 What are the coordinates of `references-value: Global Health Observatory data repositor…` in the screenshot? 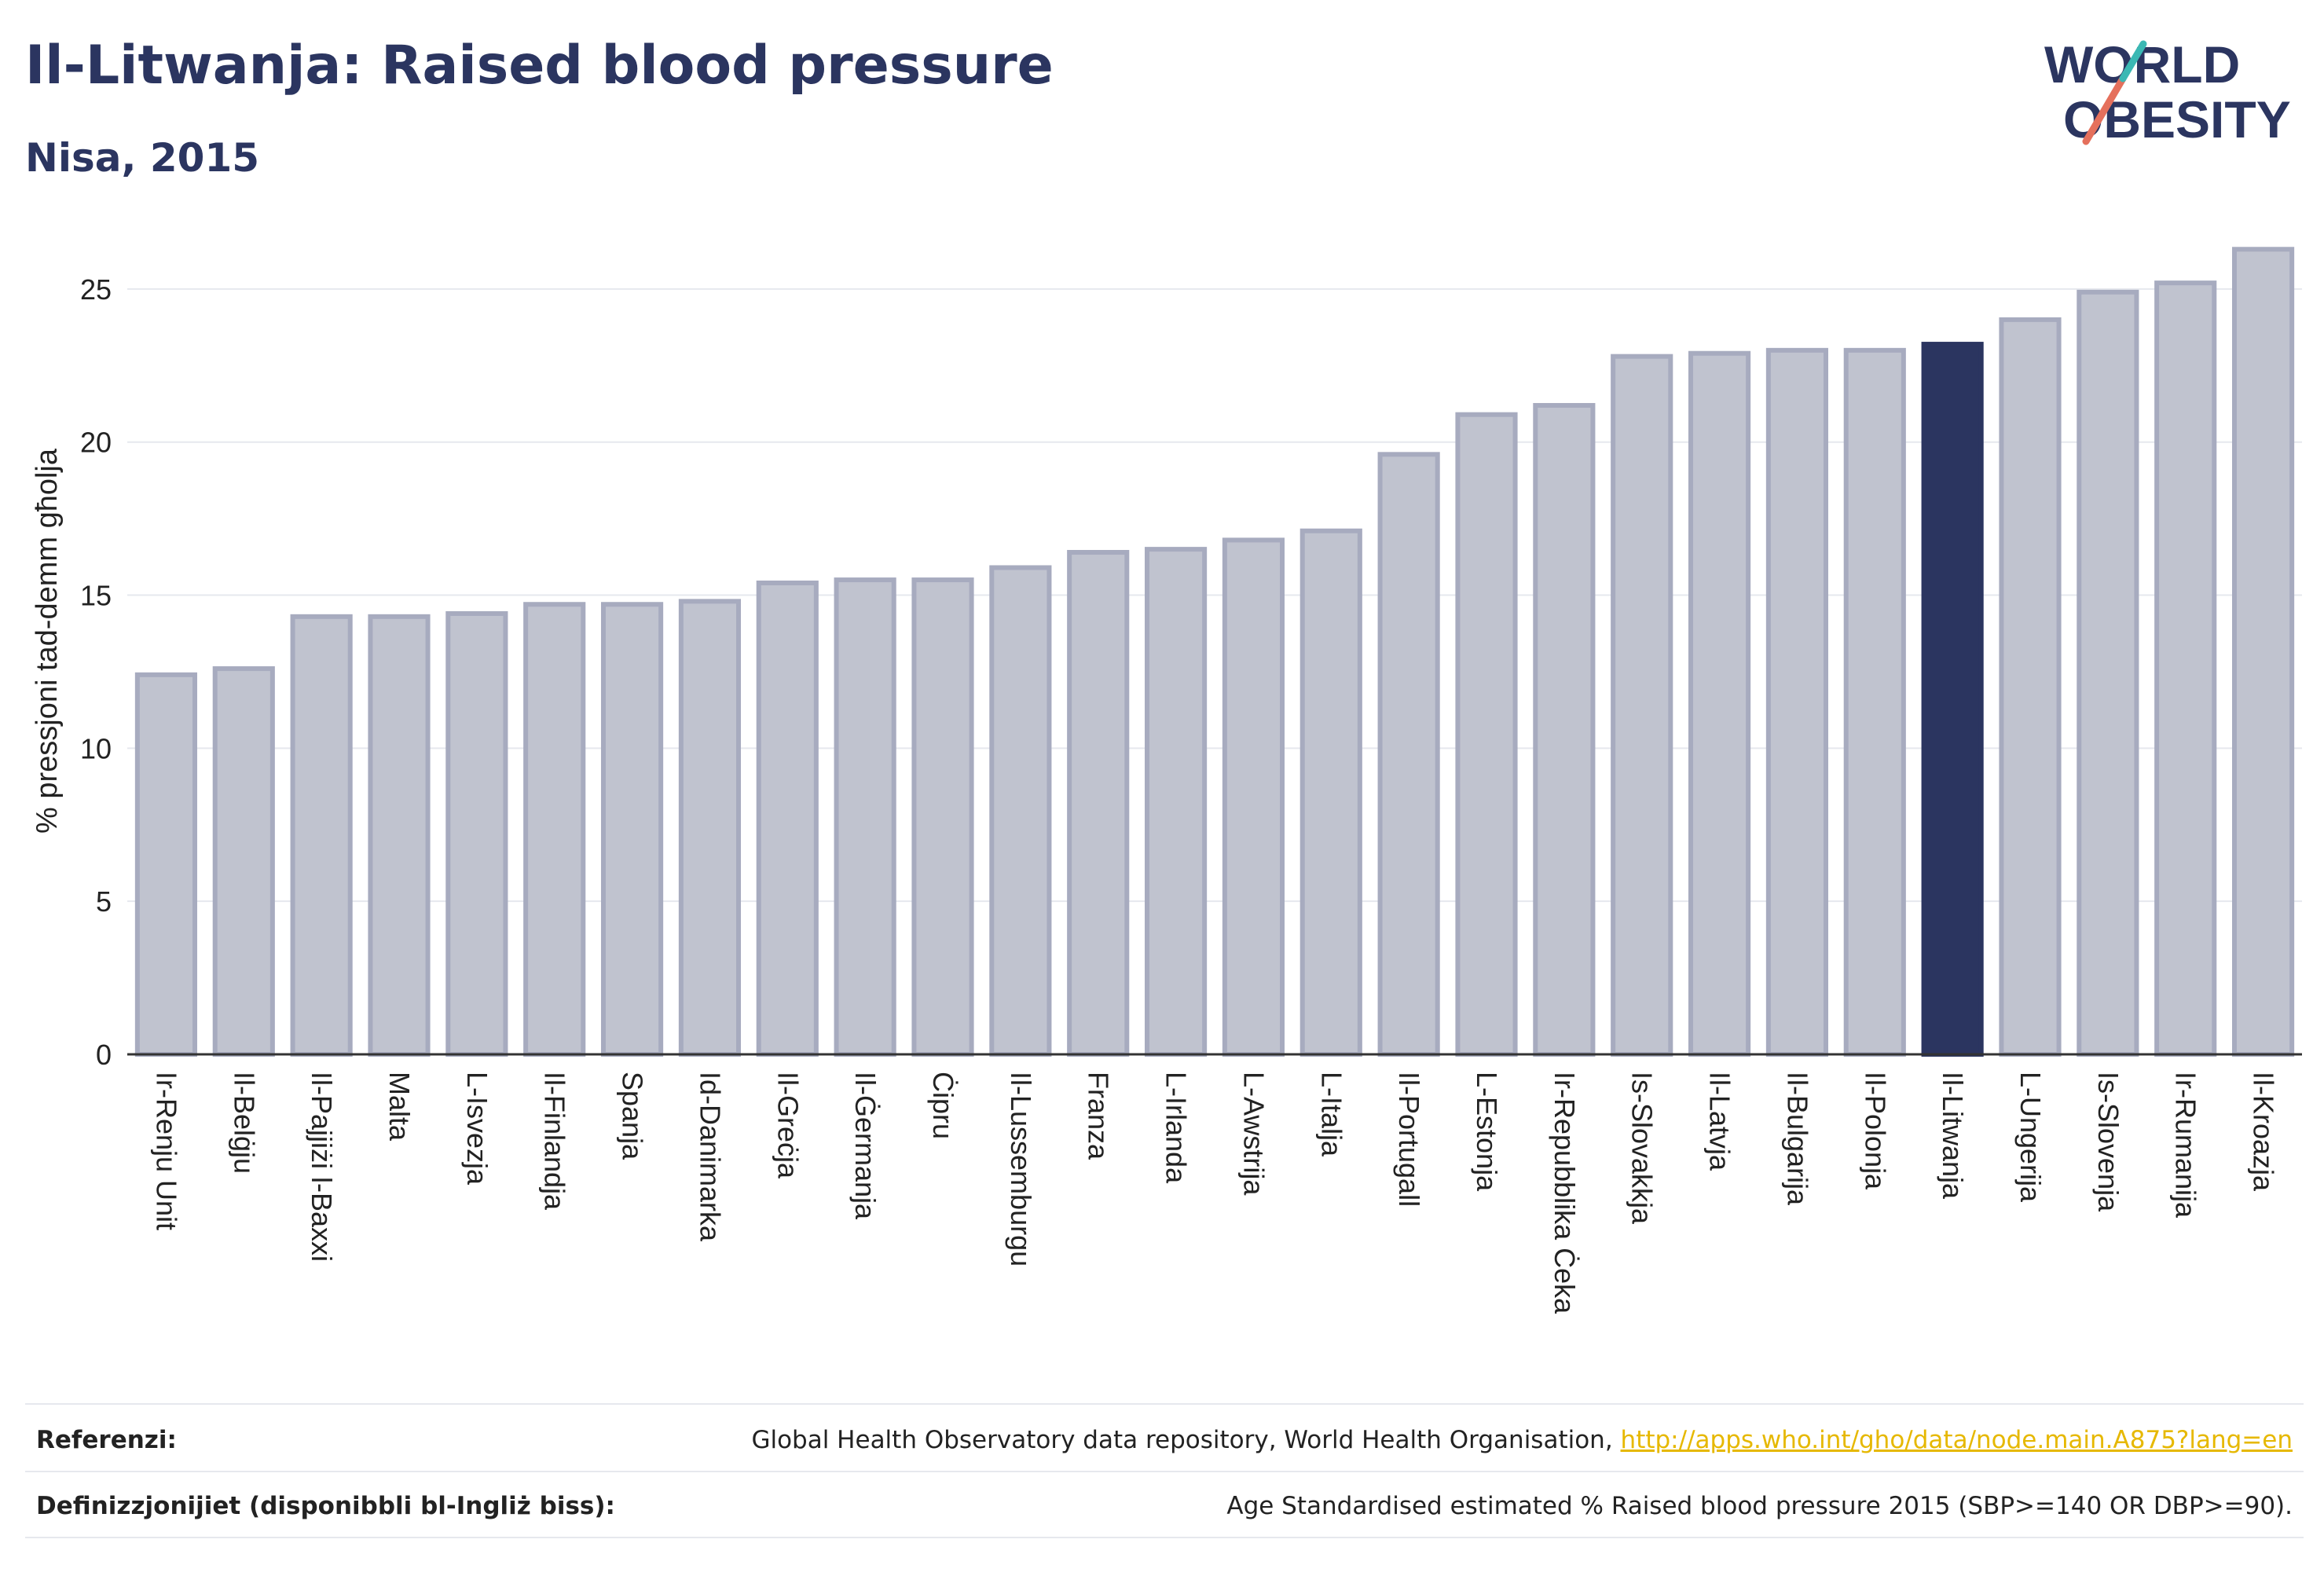 It's located at (1527, 1440).